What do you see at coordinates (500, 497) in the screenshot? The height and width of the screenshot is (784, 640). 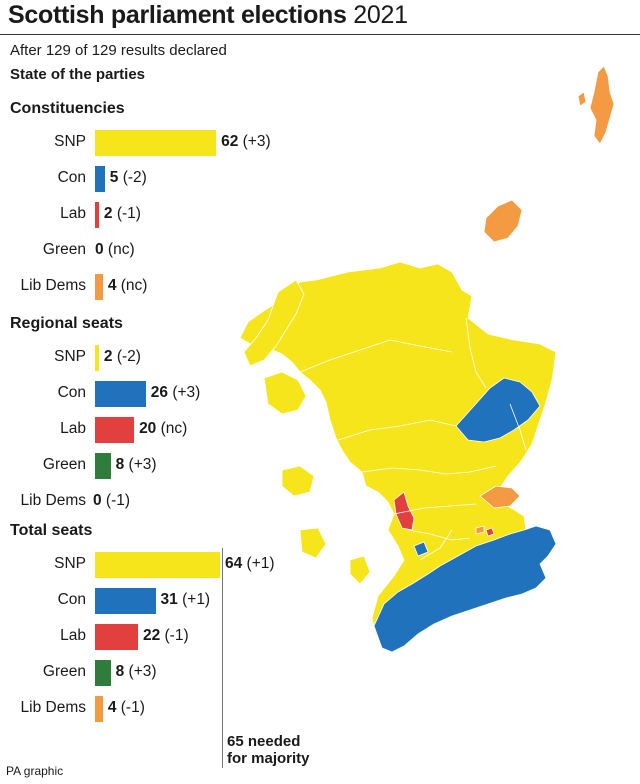 I see `map-region-libdem-fife` at bounding box center [500, 497].